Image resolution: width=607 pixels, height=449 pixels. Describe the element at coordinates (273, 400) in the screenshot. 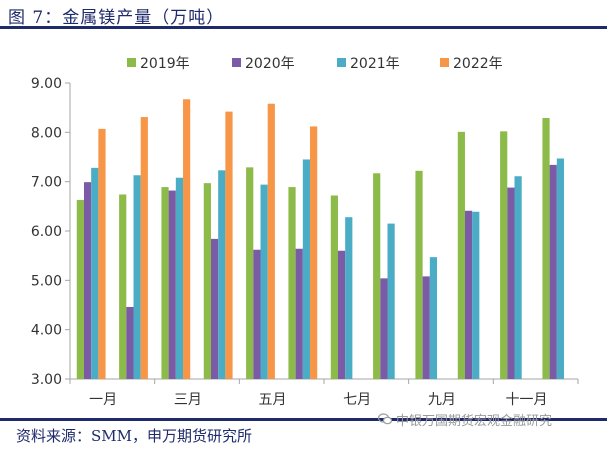

I see `x-tick-label: 五月` at that location.